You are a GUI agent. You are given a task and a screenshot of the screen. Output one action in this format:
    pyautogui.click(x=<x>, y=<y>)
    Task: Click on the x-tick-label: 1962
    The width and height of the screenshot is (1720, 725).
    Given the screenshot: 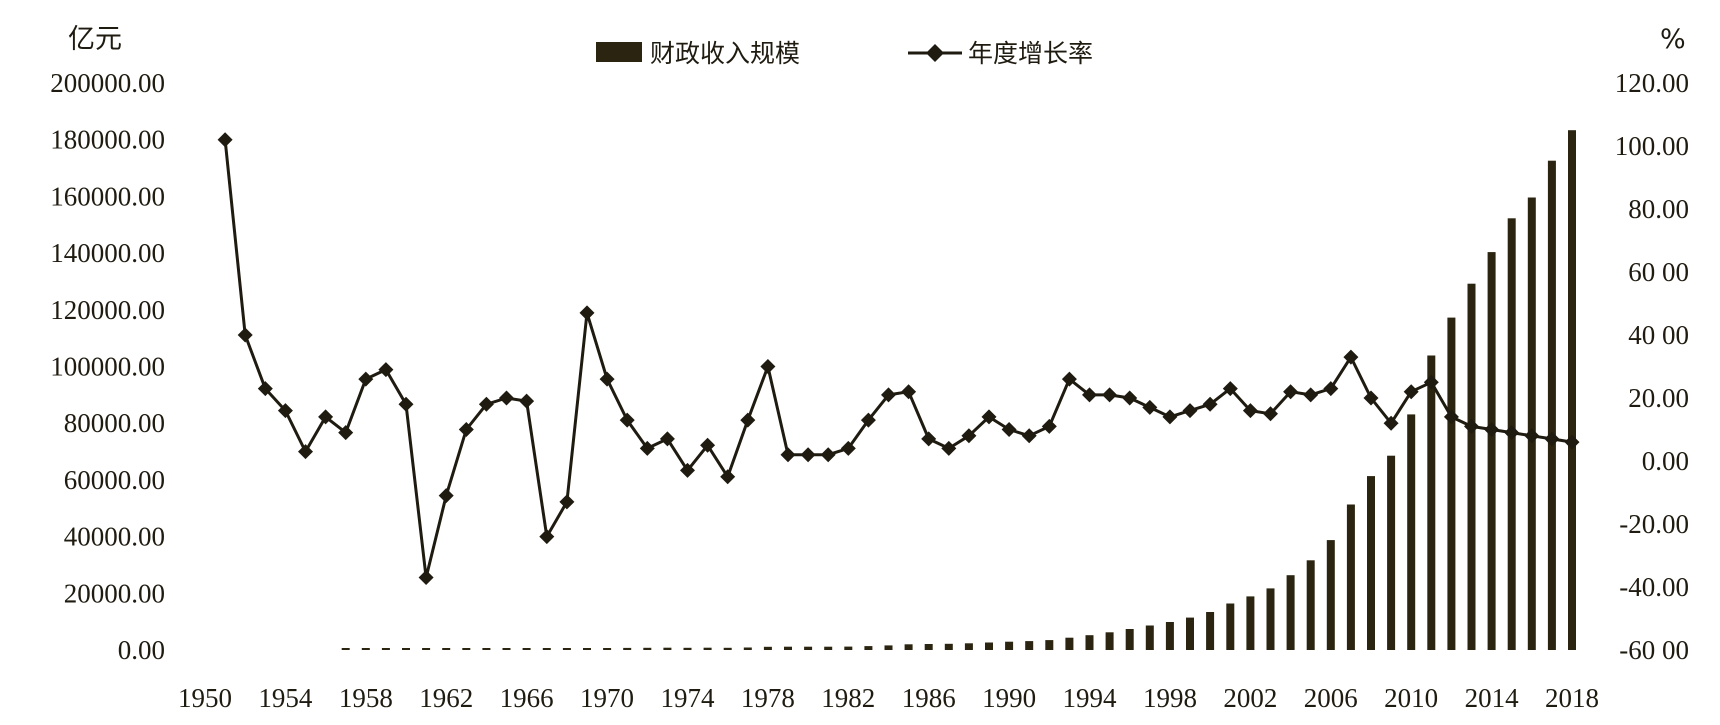 What is the action you would take?
    pyautogui.click(x=446, y=698)
    